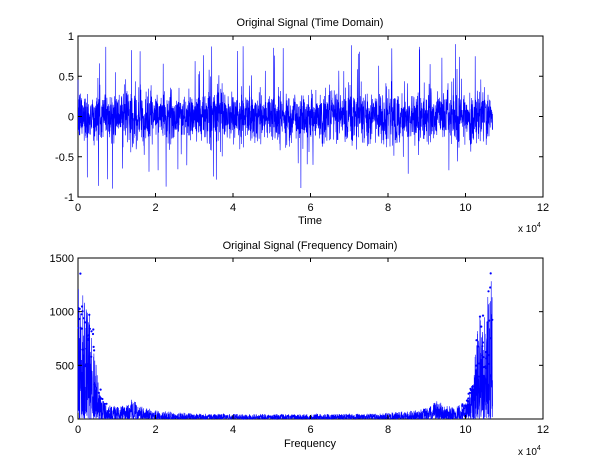  Describe the element at coordinates (65, 366) in the screenshot. I see `y-tick-label: 500` at that location.